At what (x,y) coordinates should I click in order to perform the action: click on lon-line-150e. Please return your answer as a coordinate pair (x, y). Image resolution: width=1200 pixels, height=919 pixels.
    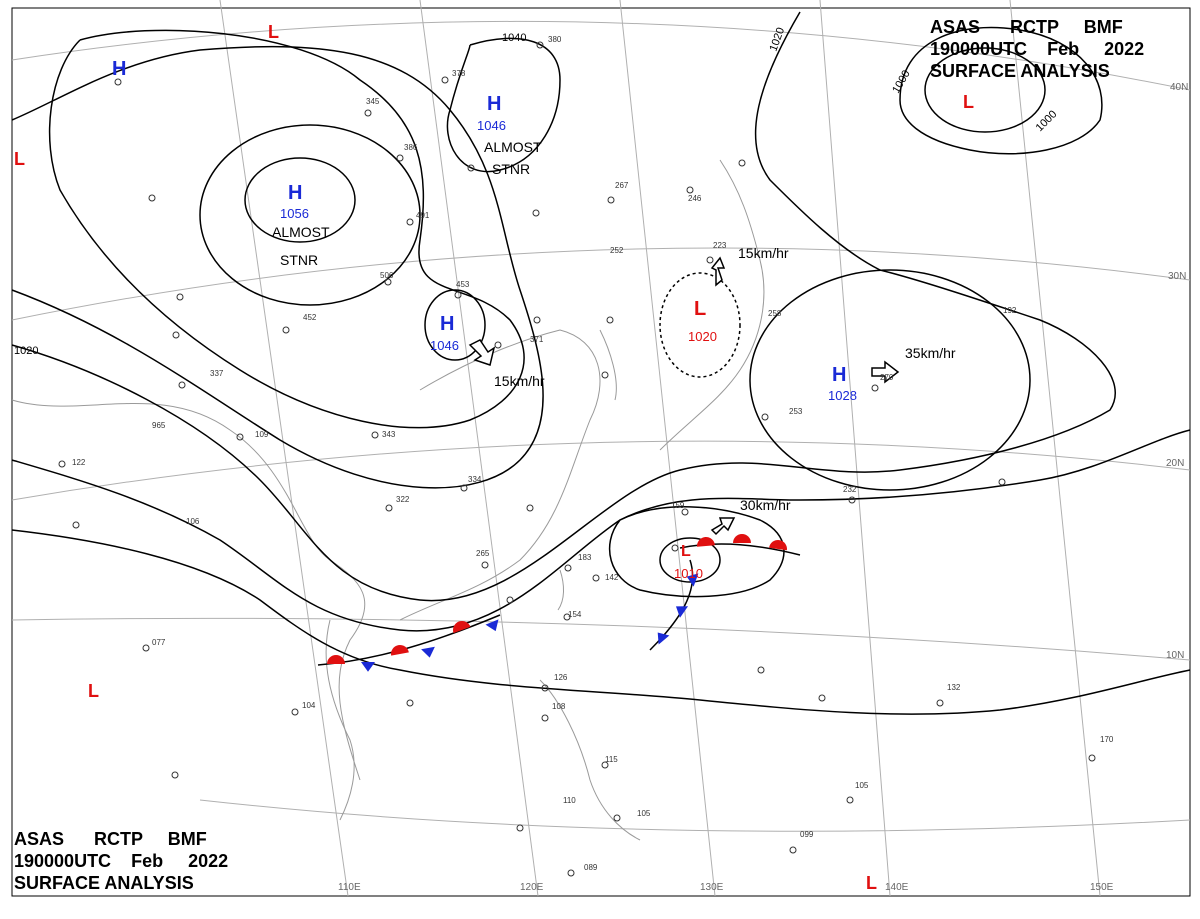
    Looking at the image, I should click on (1055, 448).